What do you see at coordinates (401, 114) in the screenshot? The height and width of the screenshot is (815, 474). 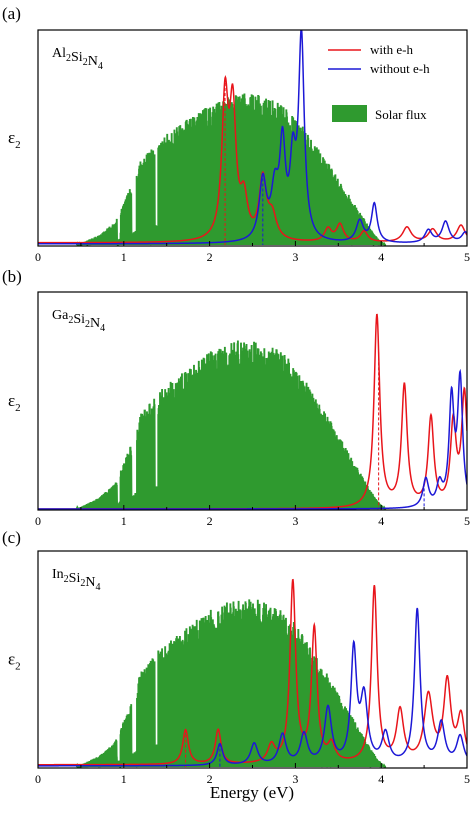 I see `legend-label-solar: Solar flux` at bounding box center [401, 114].